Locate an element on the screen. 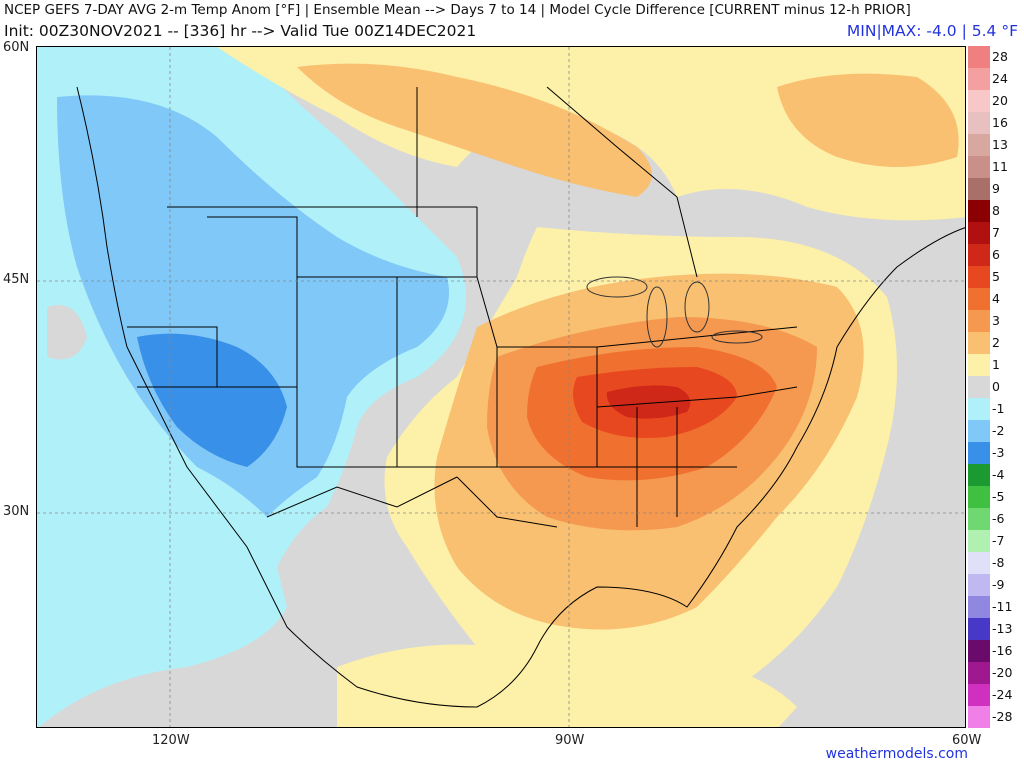 The image size is (1024, 768). legend-label: -1 is located at coordinates (998, 408).